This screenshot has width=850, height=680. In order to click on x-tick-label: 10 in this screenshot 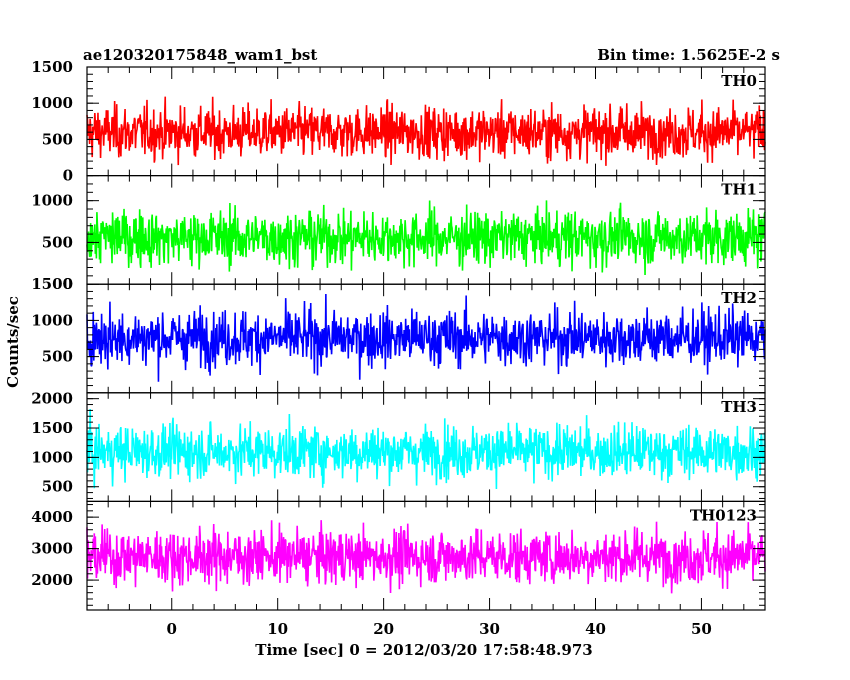, I will do `click(277, 629)`.